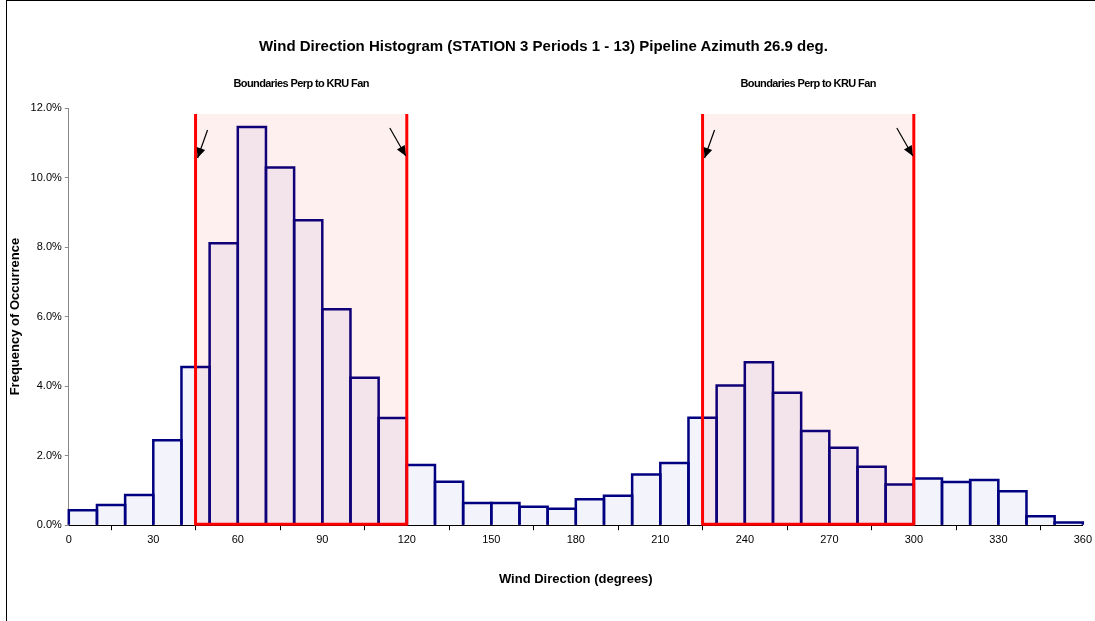 This screenshot has width=1095, height=621. Describe the element at coordinates (660, 538) in the screenshot. I see `x-tick-label: 210` at that location.